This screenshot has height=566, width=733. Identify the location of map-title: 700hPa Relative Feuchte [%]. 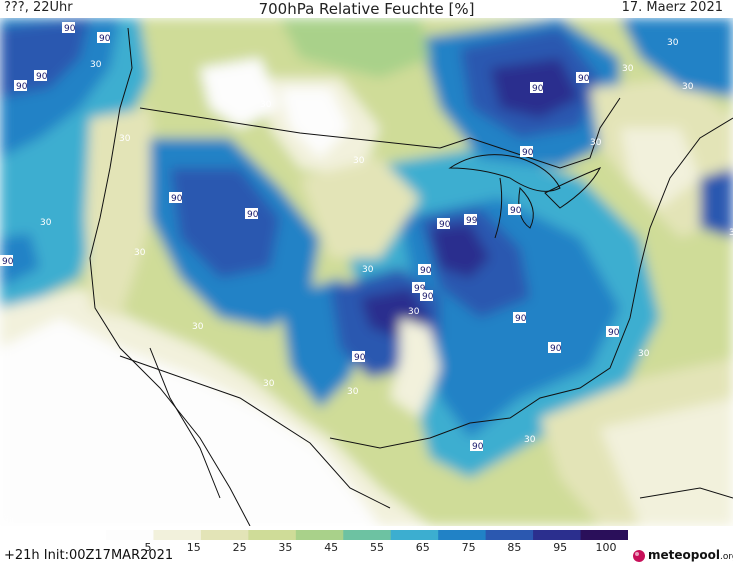
(366, 9).